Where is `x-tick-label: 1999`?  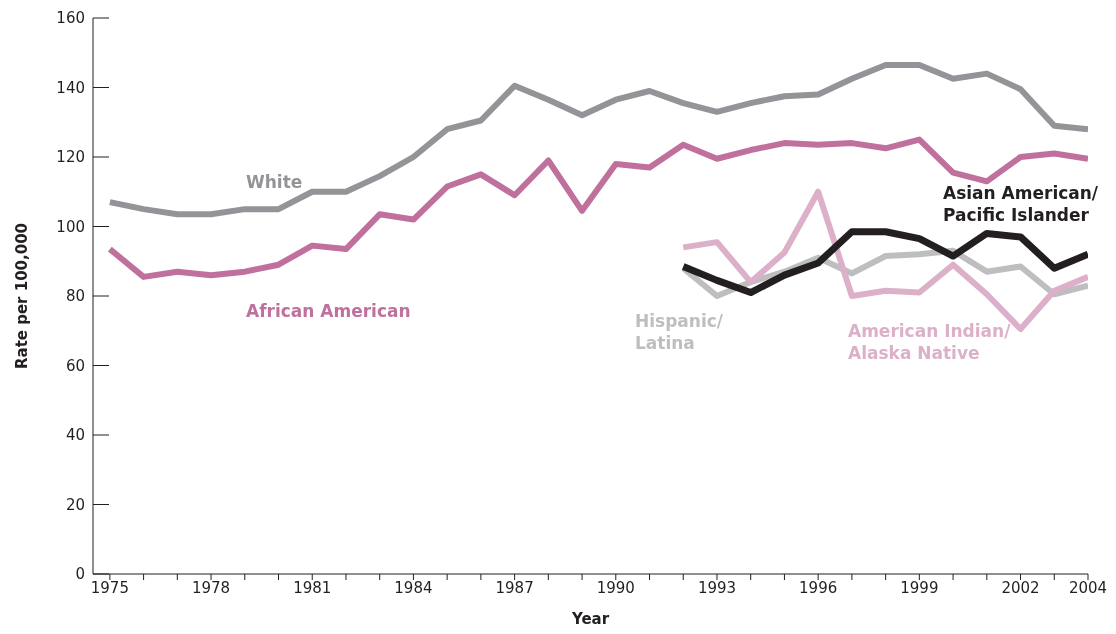
x-tick-label: 1999 is located at coordinates (919, 587).